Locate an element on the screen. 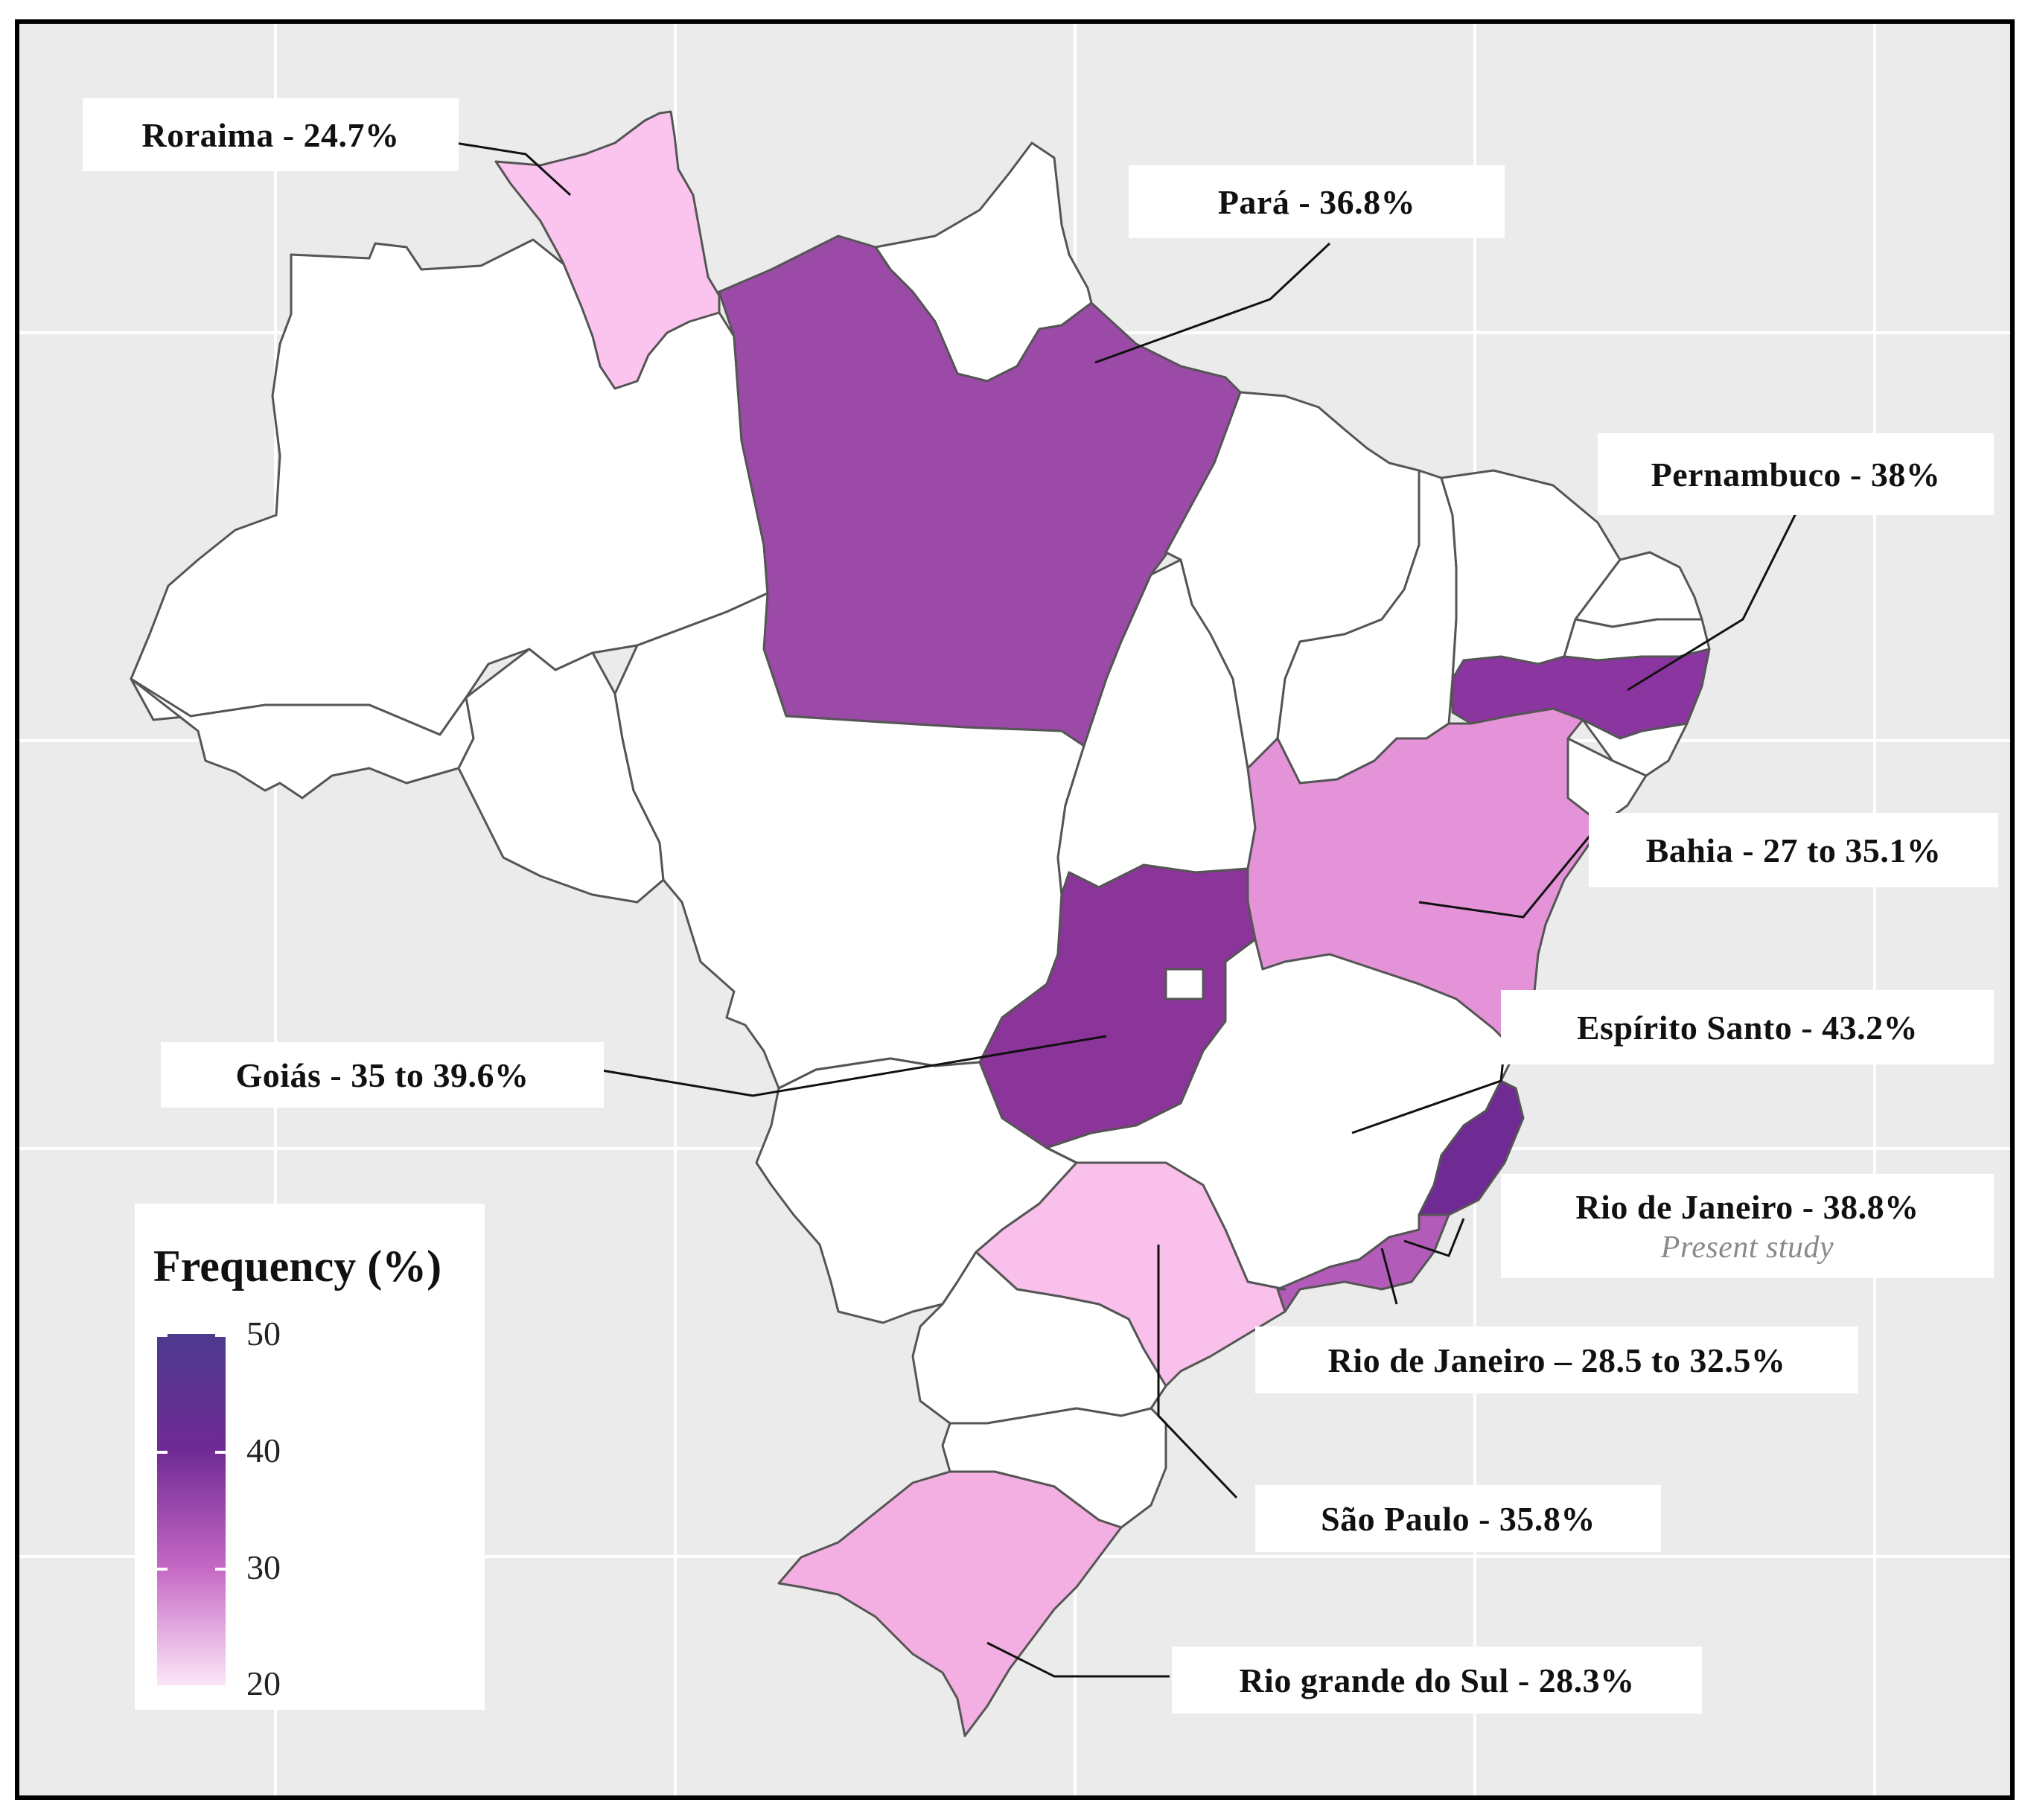 Image resolution: width=2031 pixels, height=1820 pixels. legend-tick-label: 40 is located at coordinates (263, 1450).